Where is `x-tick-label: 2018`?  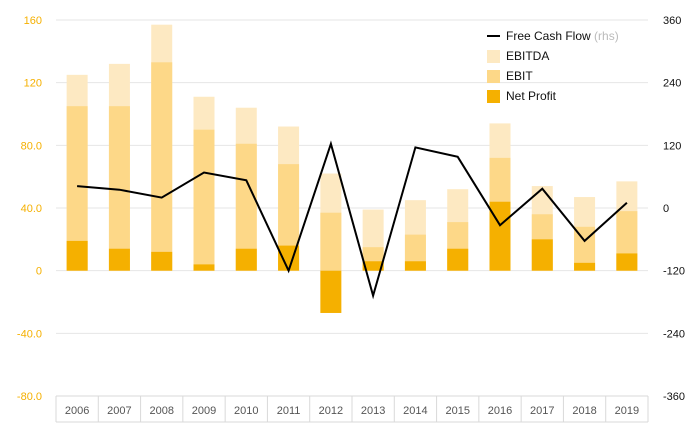
x-tick-label: 2018 is located at coordinates (584, 411).